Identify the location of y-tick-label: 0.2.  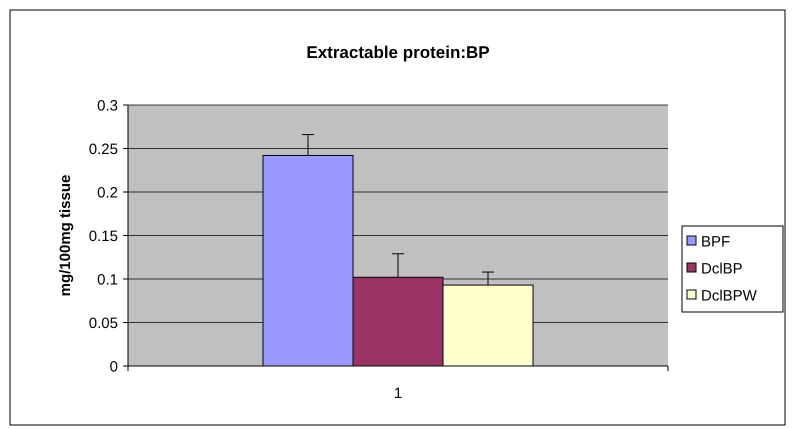
(107, 193).